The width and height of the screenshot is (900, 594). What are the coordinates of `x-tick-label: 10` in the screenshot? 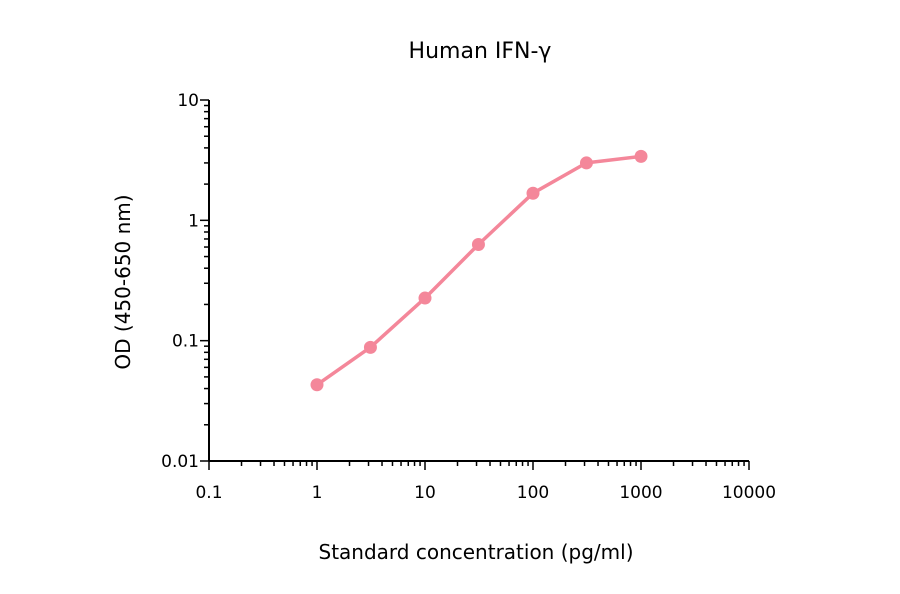 It's located at (425, 493).